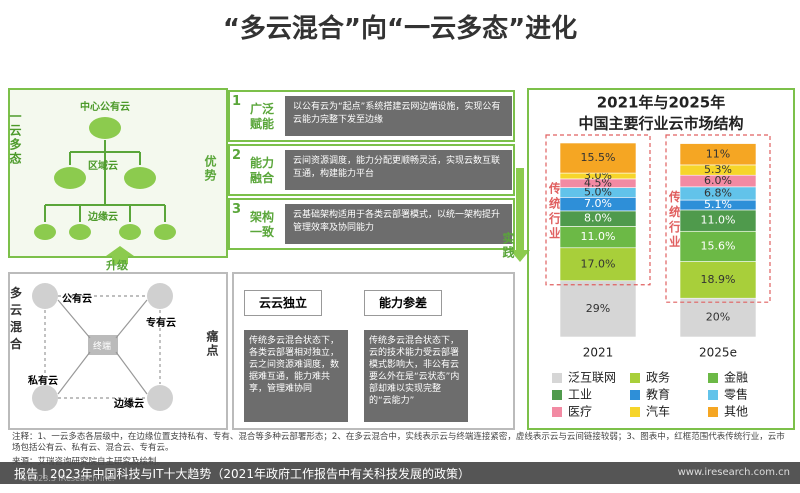 The width and height of the screenshot is (800, 493). I want to click on label: 优势, so click(210, 169).